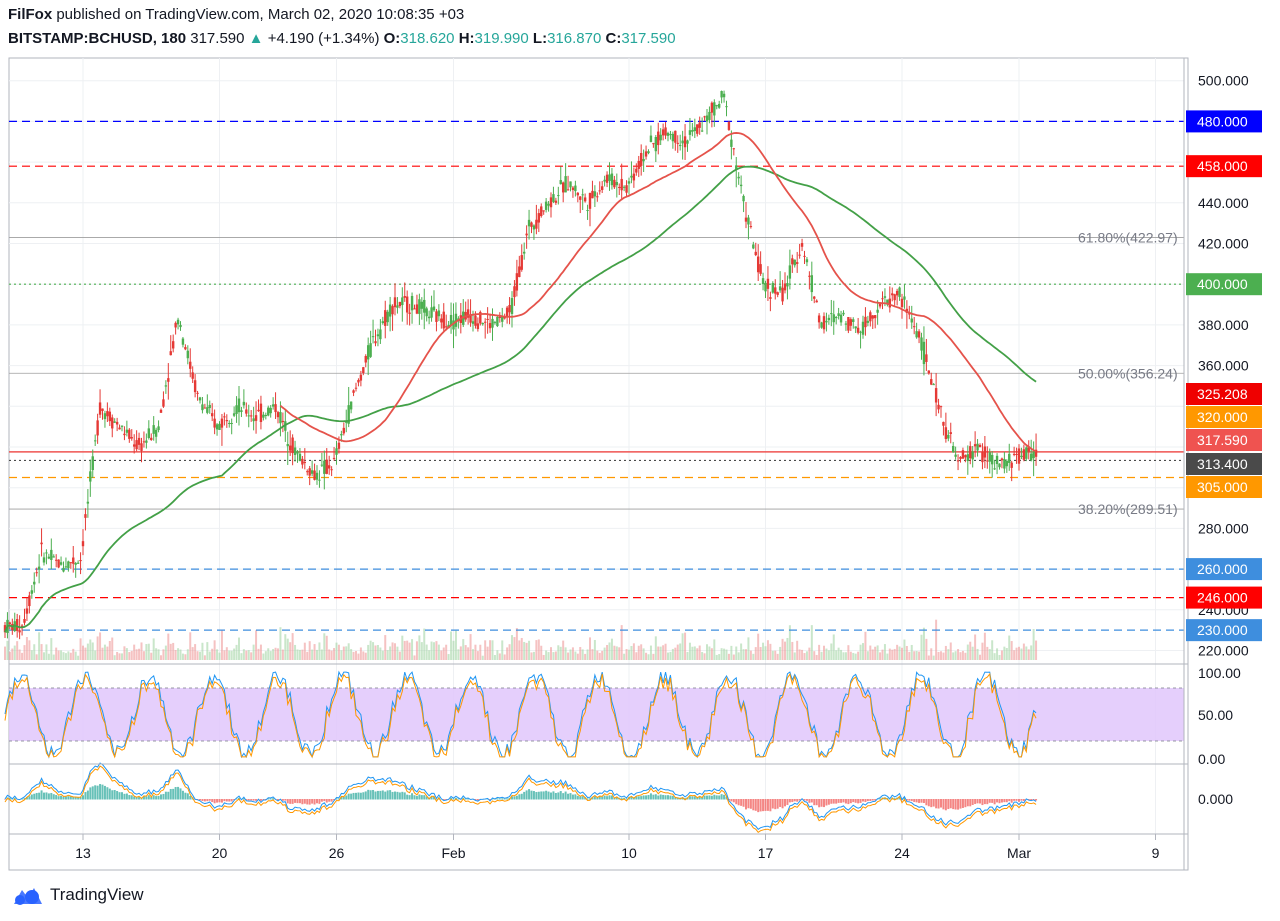  I want to click on stoch-band, so click(596, 714).